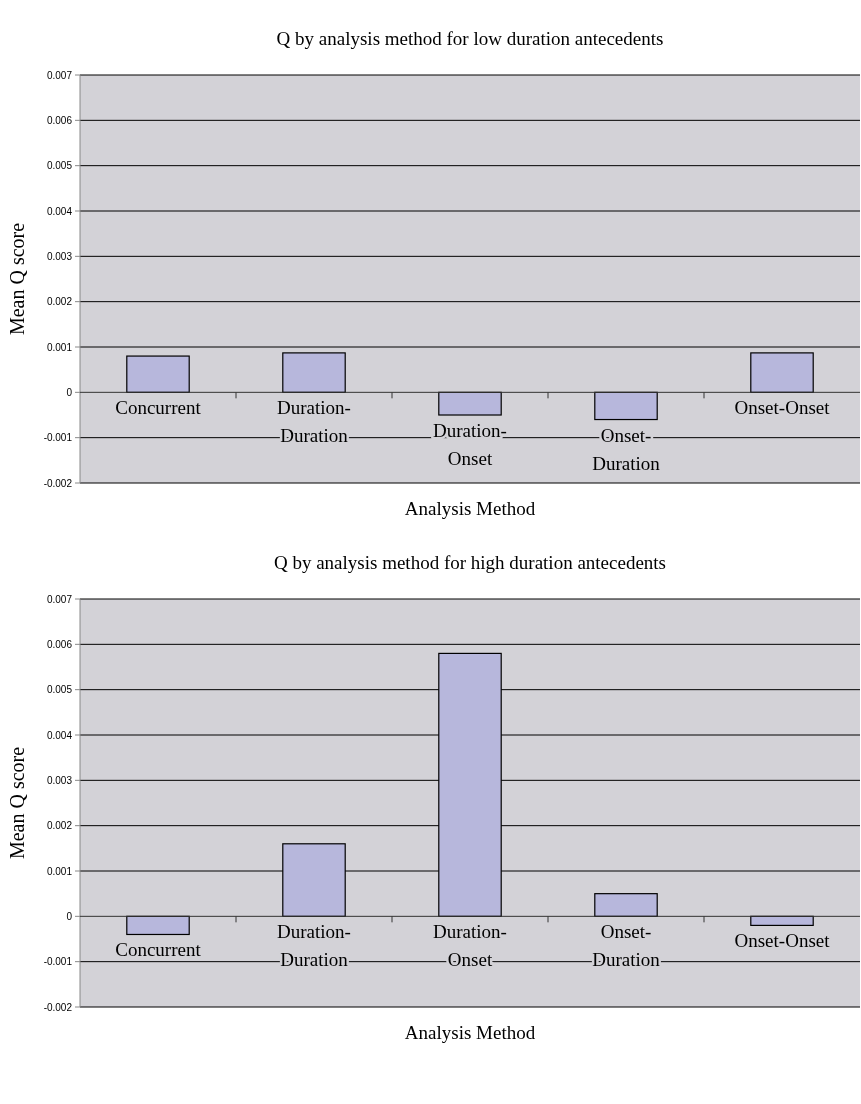 This screenshot has height=1104, width=861. Describe the element at coordinates (470, 38) in the screenshot. I see `chart-title: Q by analysis method for low duration antecedents` at that location.